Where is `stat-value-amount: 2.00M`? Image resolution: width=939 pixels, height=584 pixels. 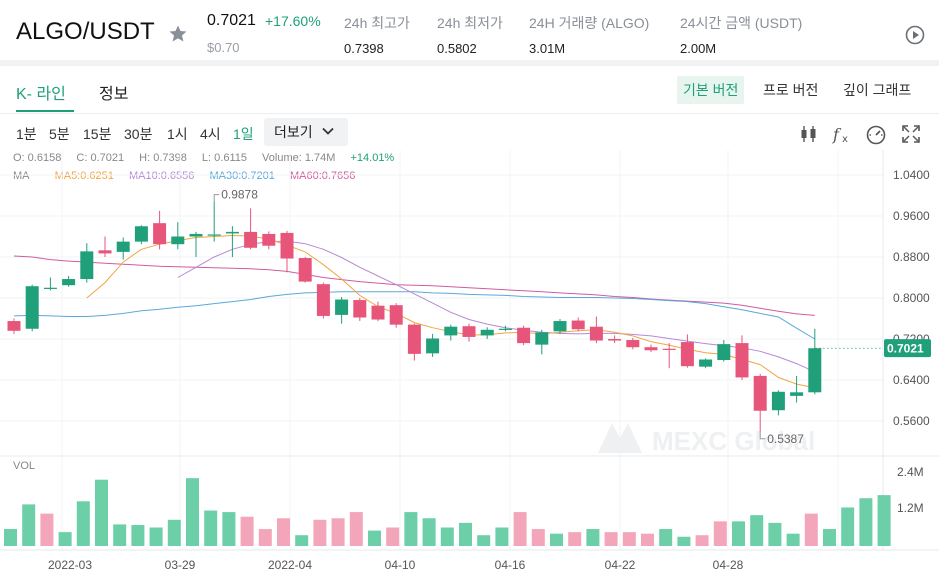 stat-value-amount: 2.00M is located at coordinates (698, 48).